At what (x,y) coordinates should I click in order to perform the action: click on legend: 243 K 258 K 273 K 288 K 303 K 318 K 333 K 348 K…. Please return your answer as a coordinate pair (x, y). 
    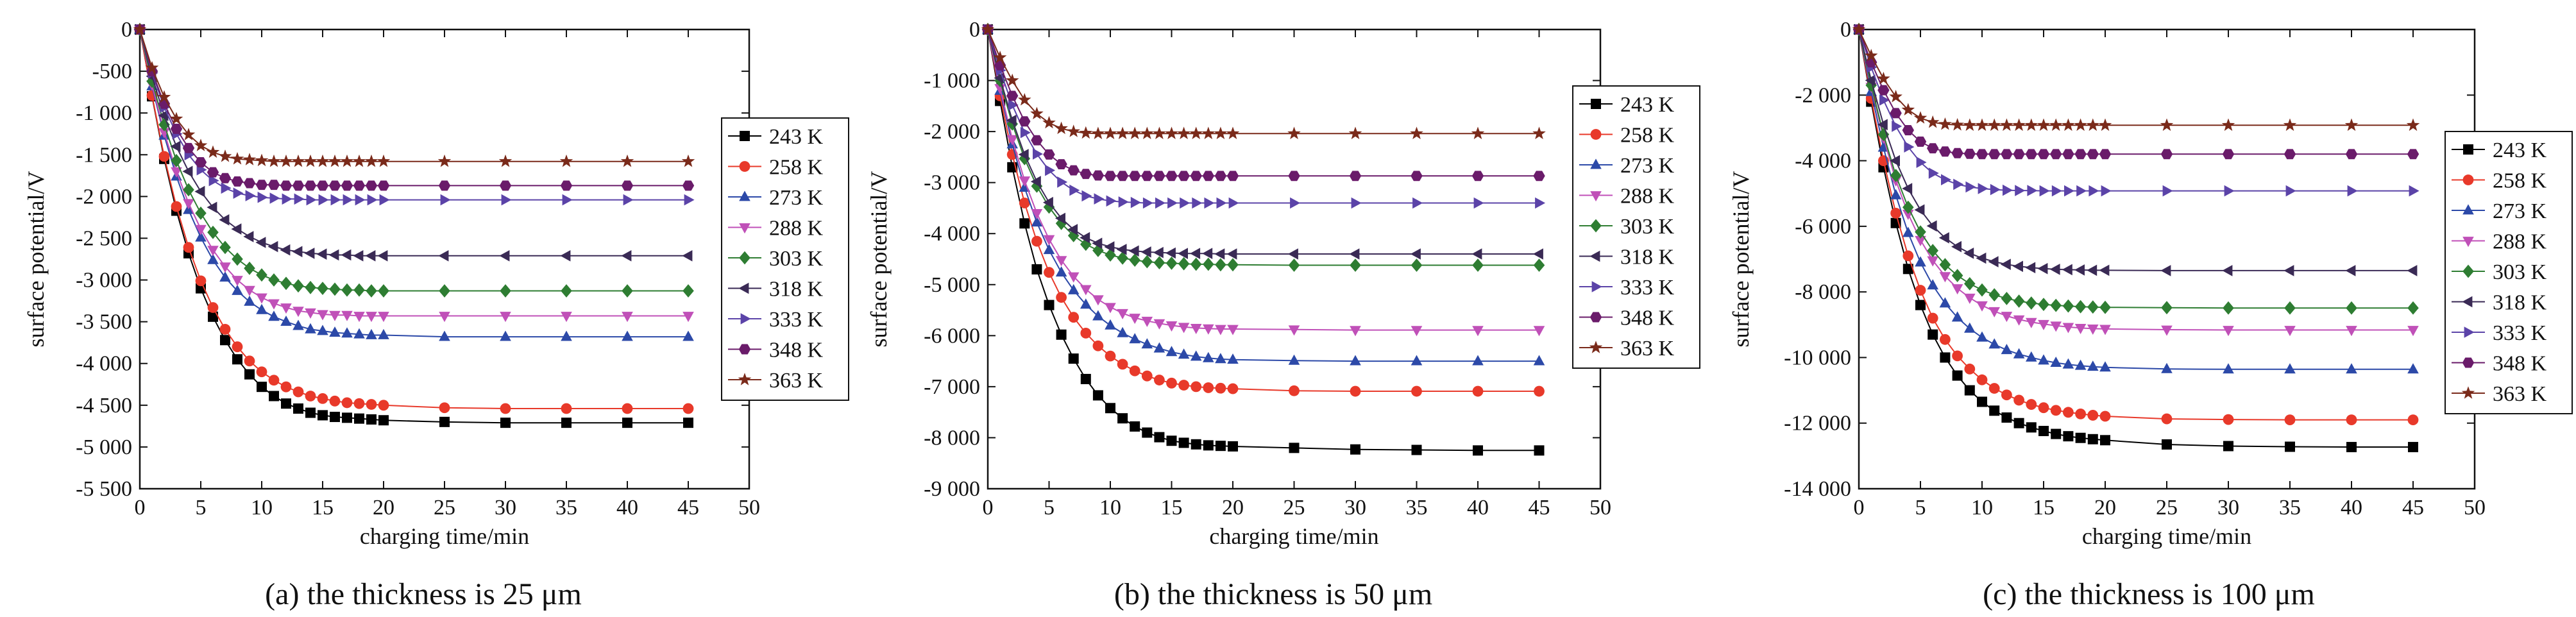
    Looking at the image, I should click on (785, 259).